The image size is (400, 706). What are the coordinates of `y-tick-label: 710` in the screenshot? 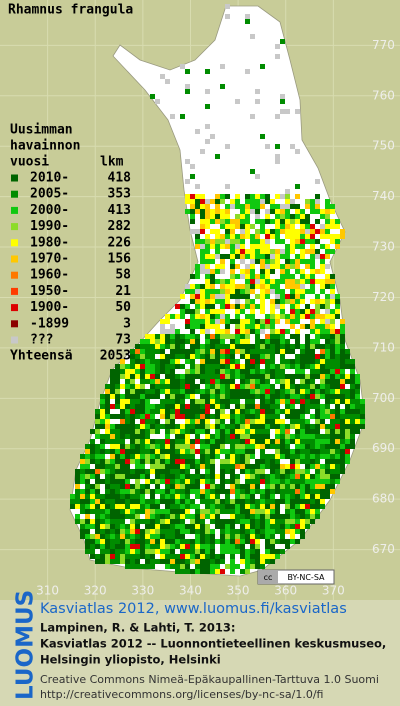 It's located at (383, 347).